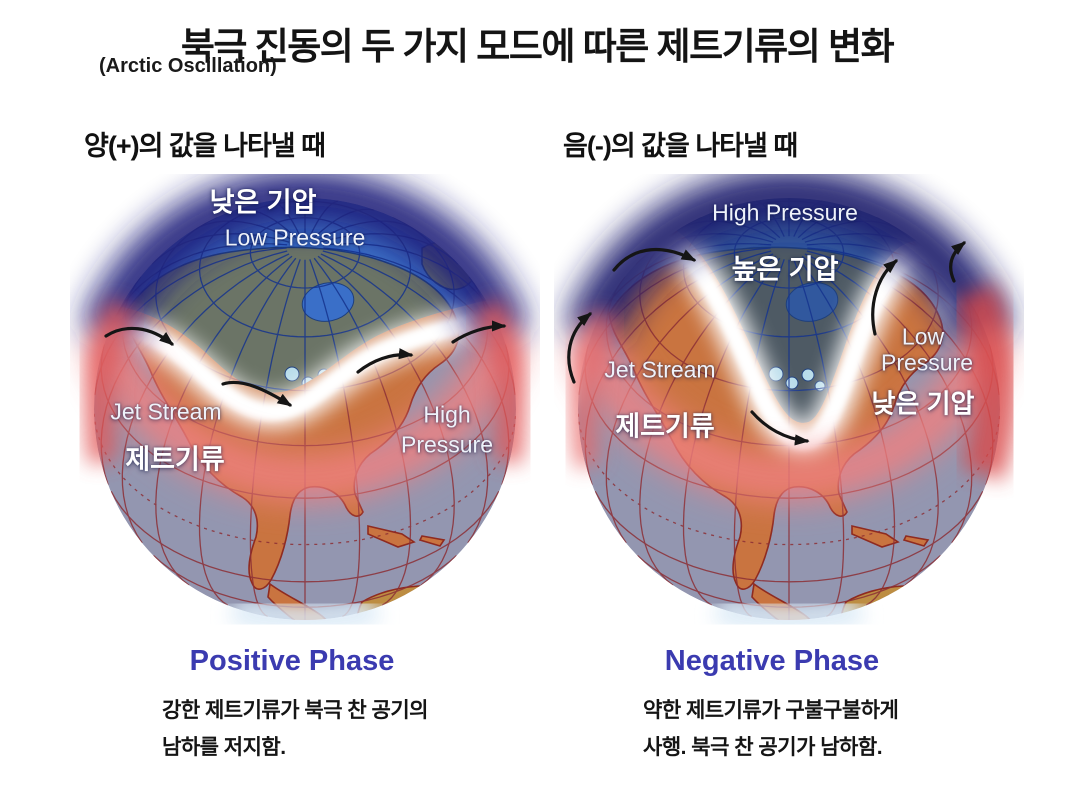 Image resolution: width=1074 pixels, height=787 pixels. What do you see at coordinates (205, 146) in the screenshot?
I see `positive-panel-header: 양(+)의 값을 나타낼 때` at bounding box center [205, 146].